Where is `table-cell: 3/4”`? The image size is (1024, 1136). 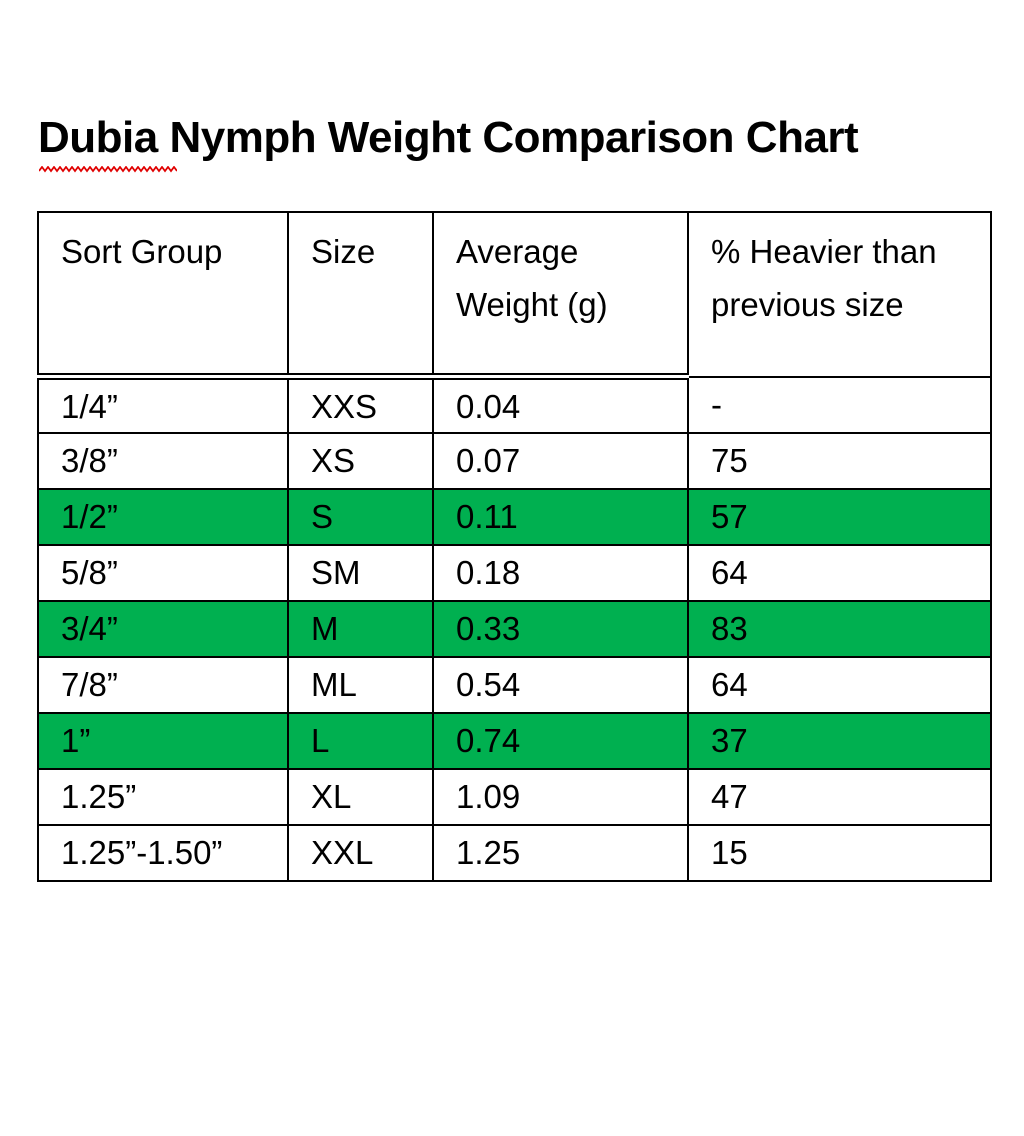
table-cell: 3/4” is located at coordinates (163, 628).